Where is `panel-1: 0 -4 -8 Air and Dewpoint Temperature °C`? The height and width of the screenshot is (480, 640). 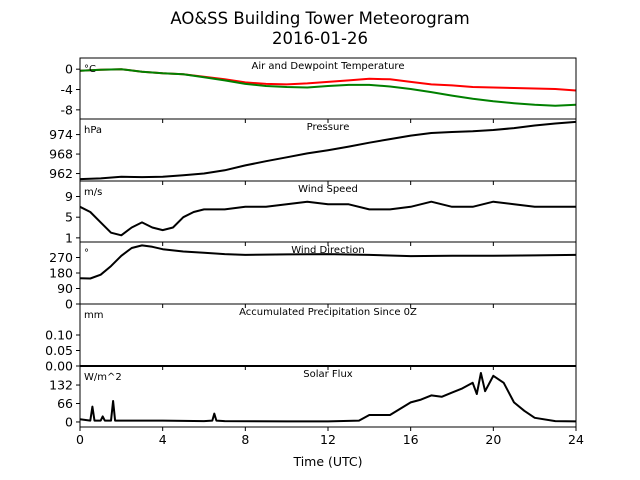
panel-1: 0 -4 -8 Air and Dewpoint Temperature °C is located at coordinates (319, 90).